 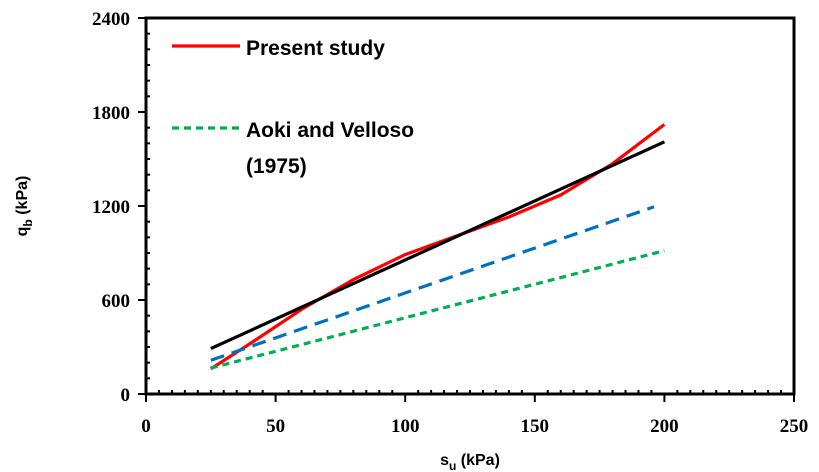 I want to click on x-axis-title: su (kPa), so click(x=470, y=462).